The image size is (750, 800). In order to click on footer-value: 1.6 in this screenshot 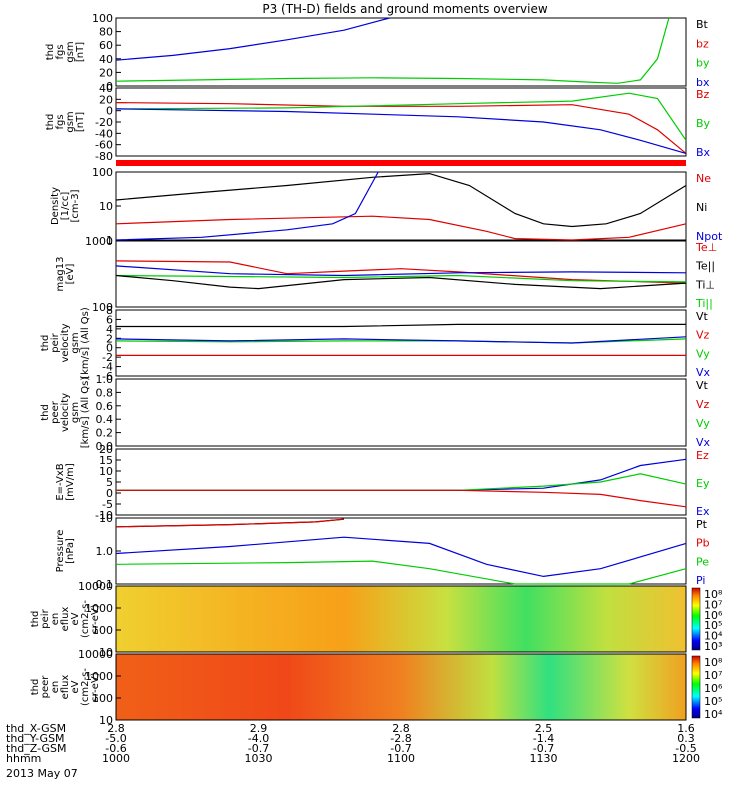, I will do `click(686, 728)`.